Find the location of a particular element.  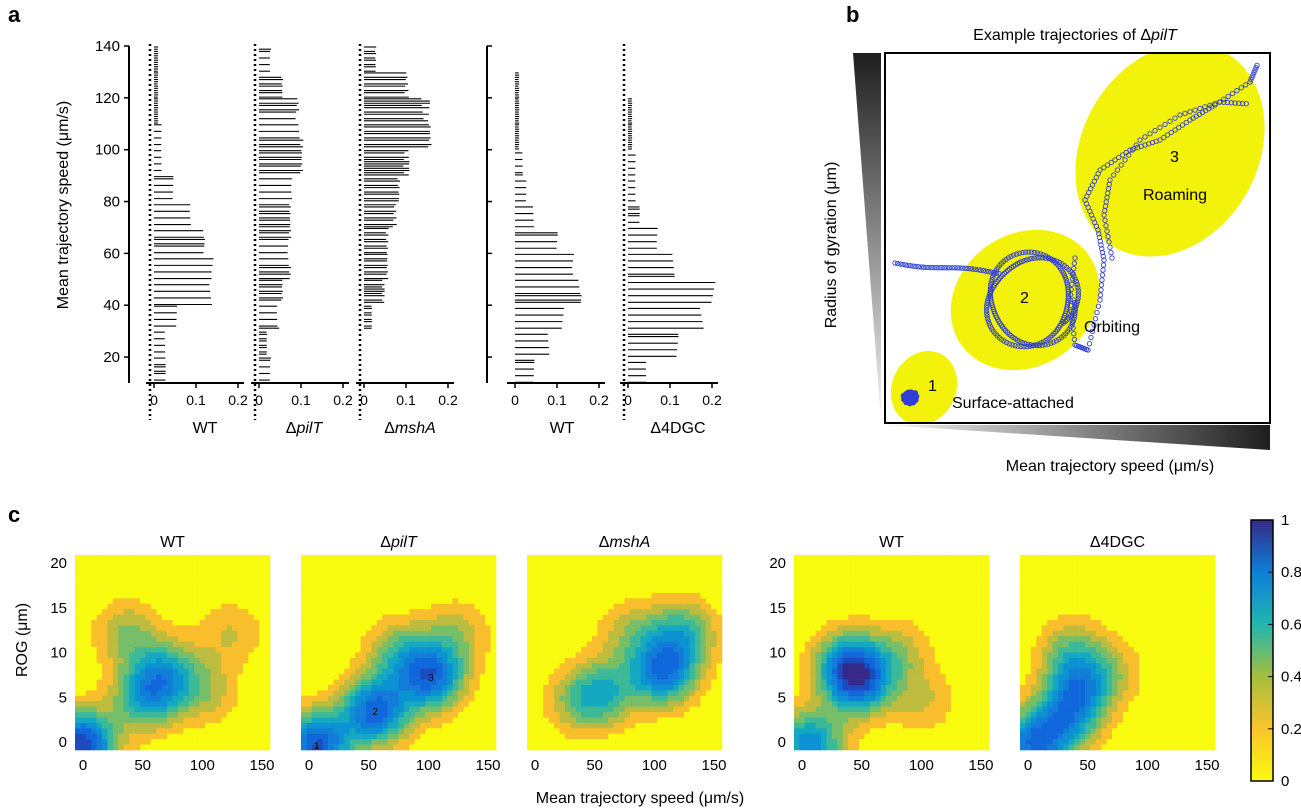

heatmap-1-x-tick-1: 50 is located at coordinates (368, 765).